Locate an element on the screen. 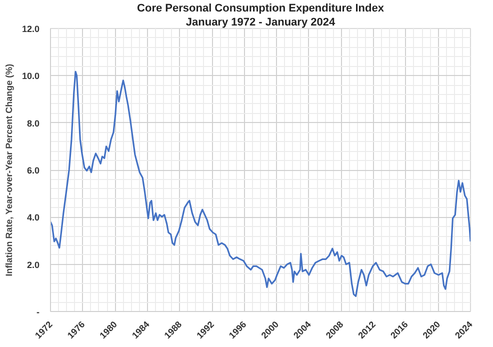 This screenshot has height=347, width=493. y-axis-title: Inflation Rate, Year-over-Year Percent Change (%) is located at coordinates (9, 170).